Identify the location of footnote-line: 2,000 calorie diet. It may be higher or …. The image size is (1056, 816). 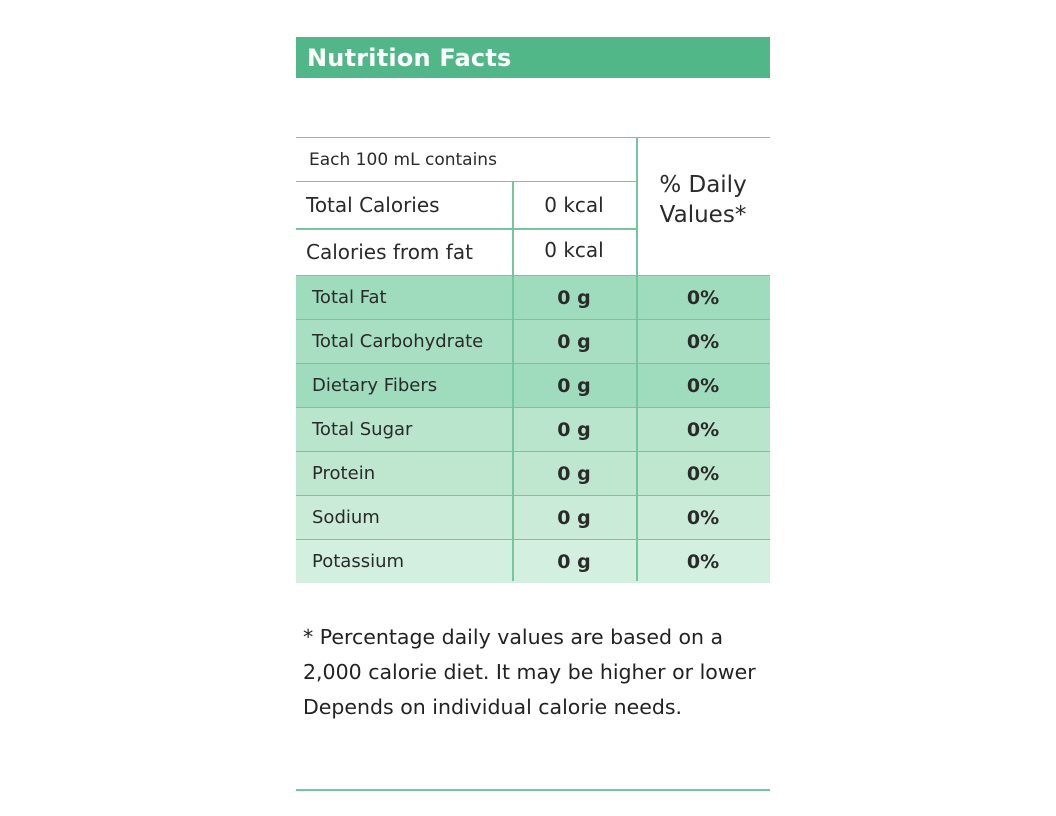
(529, 672).